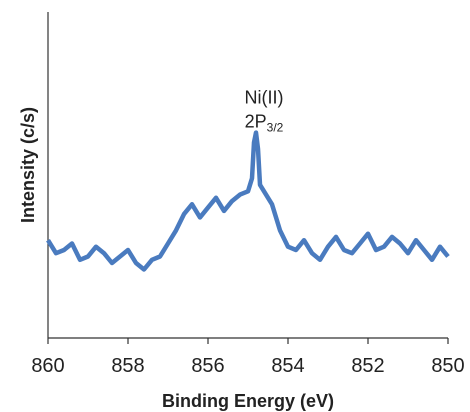 This screenshot has width=470, height=412. Describe the element at coordinates (127, 366) in the screenshot. I see `x-tick-label: 858` at that location.